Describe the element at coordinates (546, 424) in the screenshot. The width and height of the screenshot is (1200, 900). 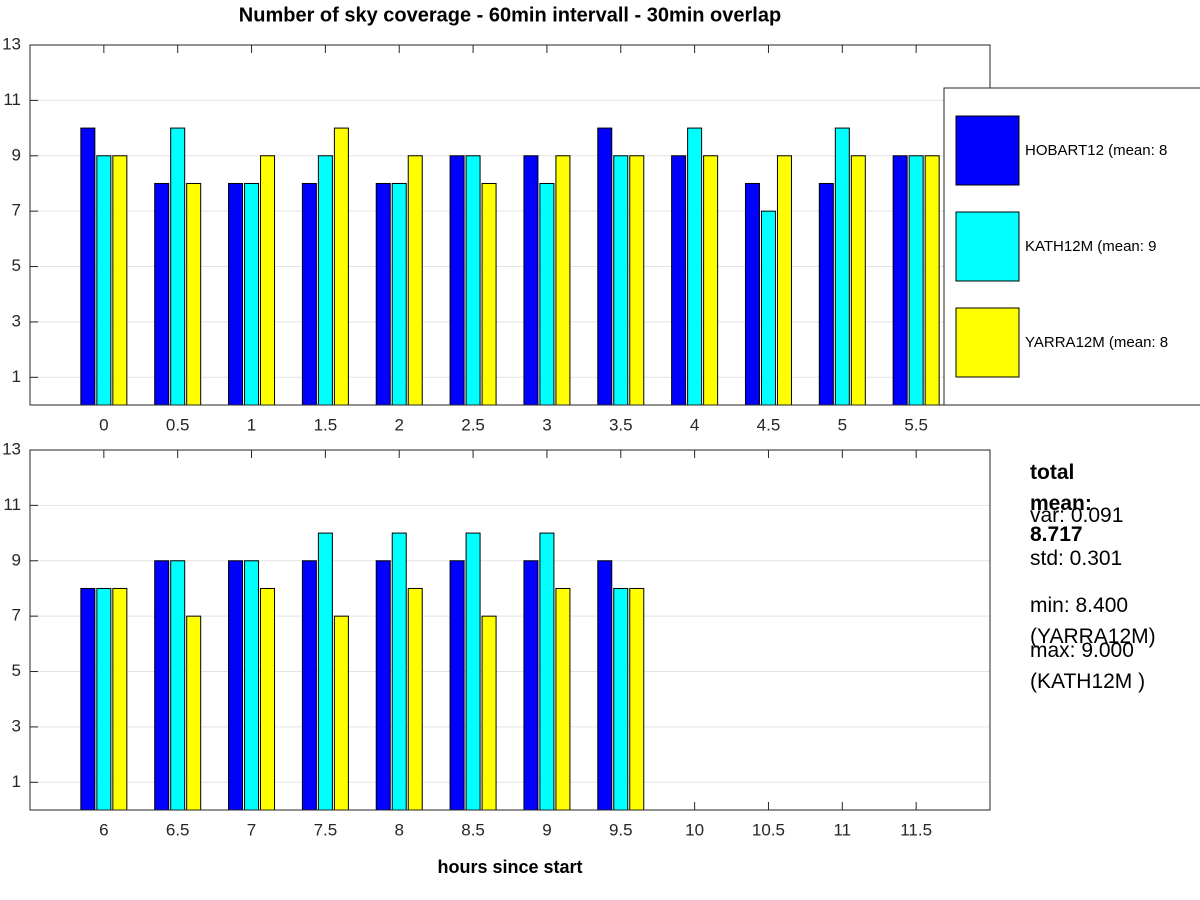
I see `x-tick-label: 3` at that location.